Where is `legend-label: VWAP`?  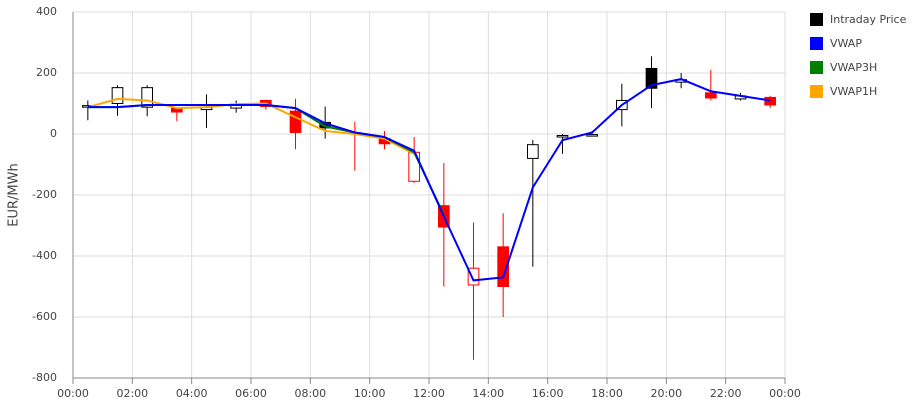 legend-label: VWAP is located at coordinates (846, 43).